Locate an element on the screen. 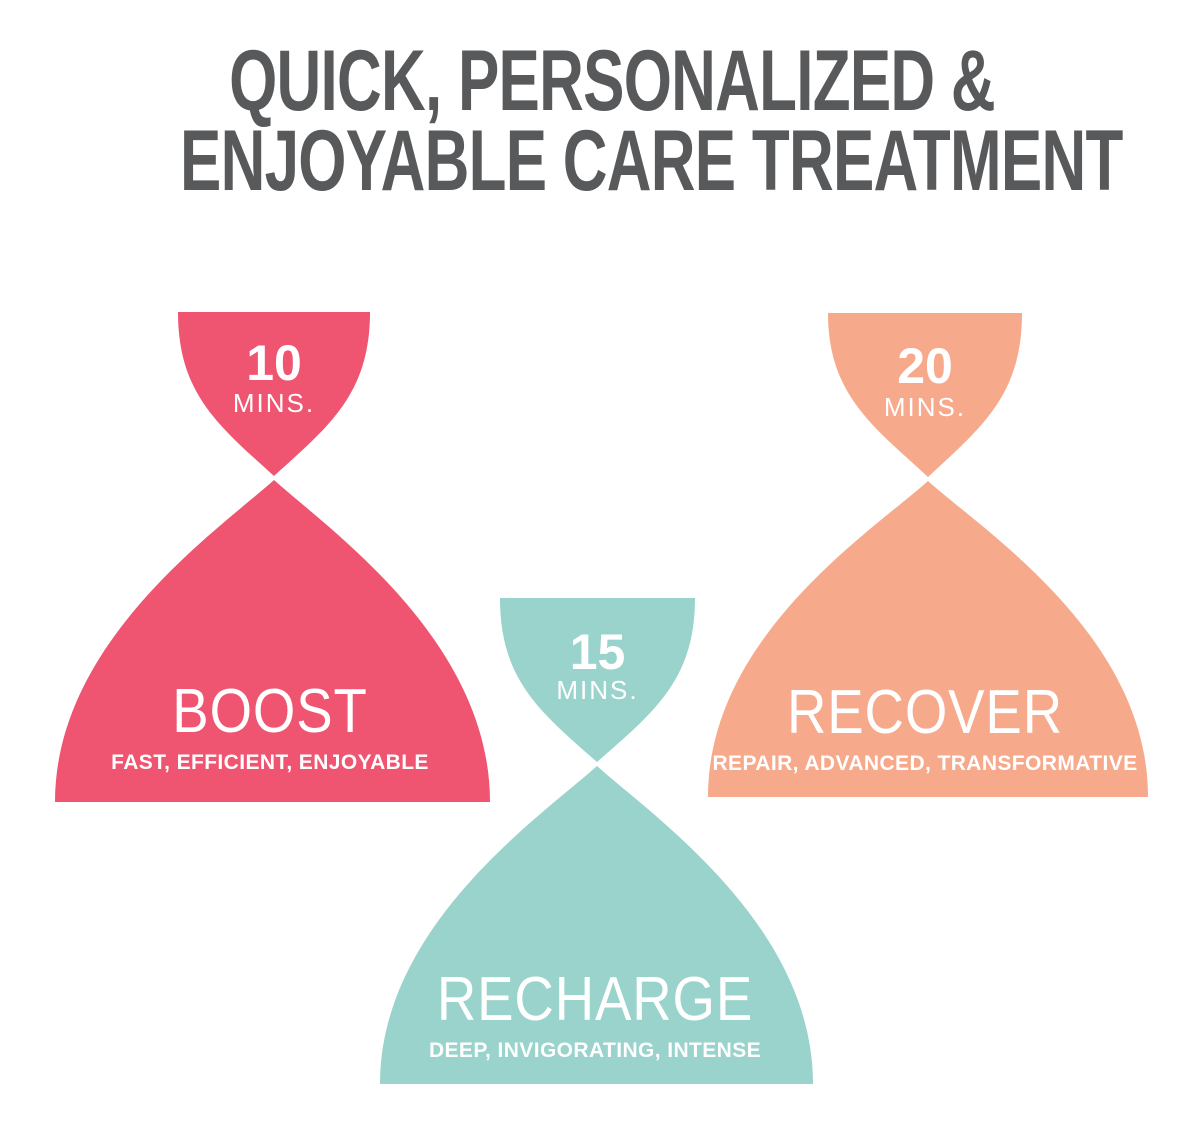  hourglass-recharge-top-bowl is located at coordinates (597, 680).